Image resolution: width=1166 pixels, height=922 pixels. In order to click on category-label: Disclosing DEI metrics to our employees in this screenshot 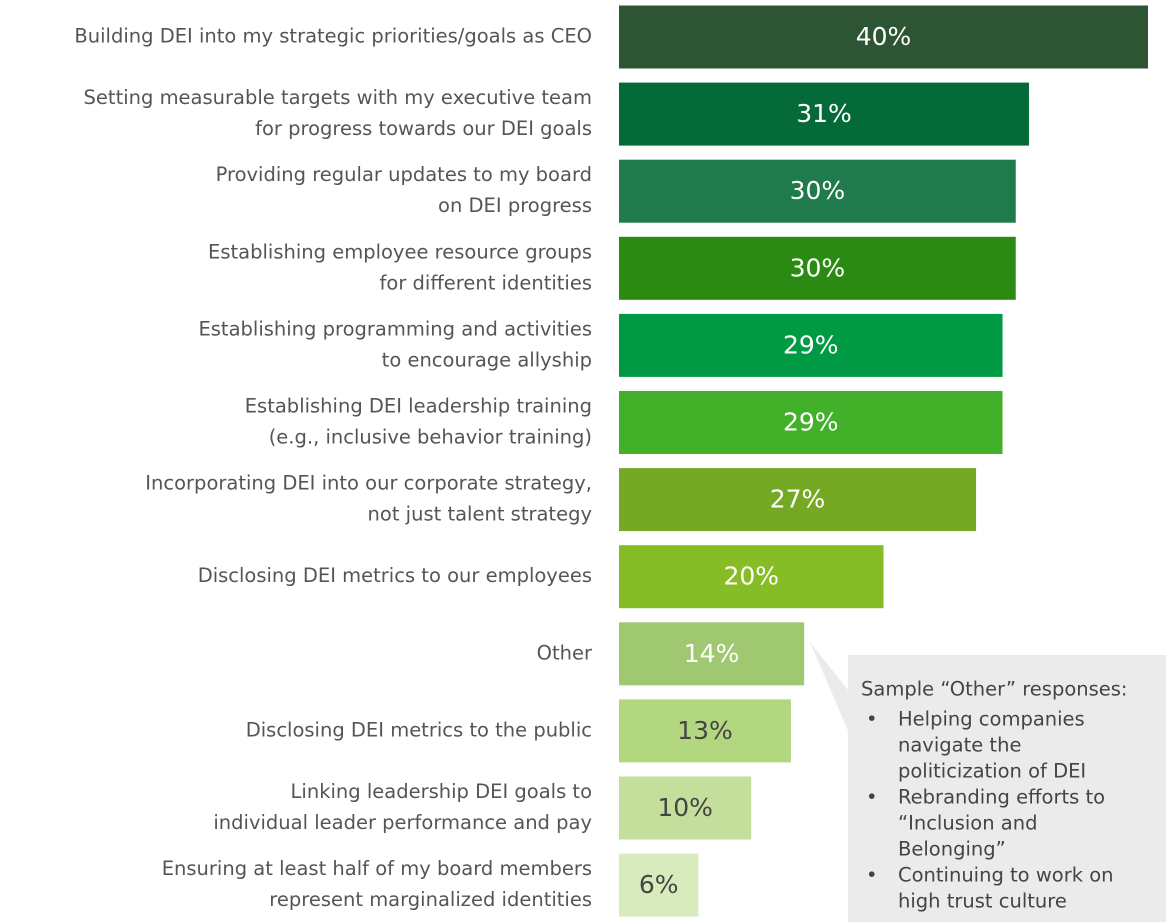, I will do `click(395, 575)`.